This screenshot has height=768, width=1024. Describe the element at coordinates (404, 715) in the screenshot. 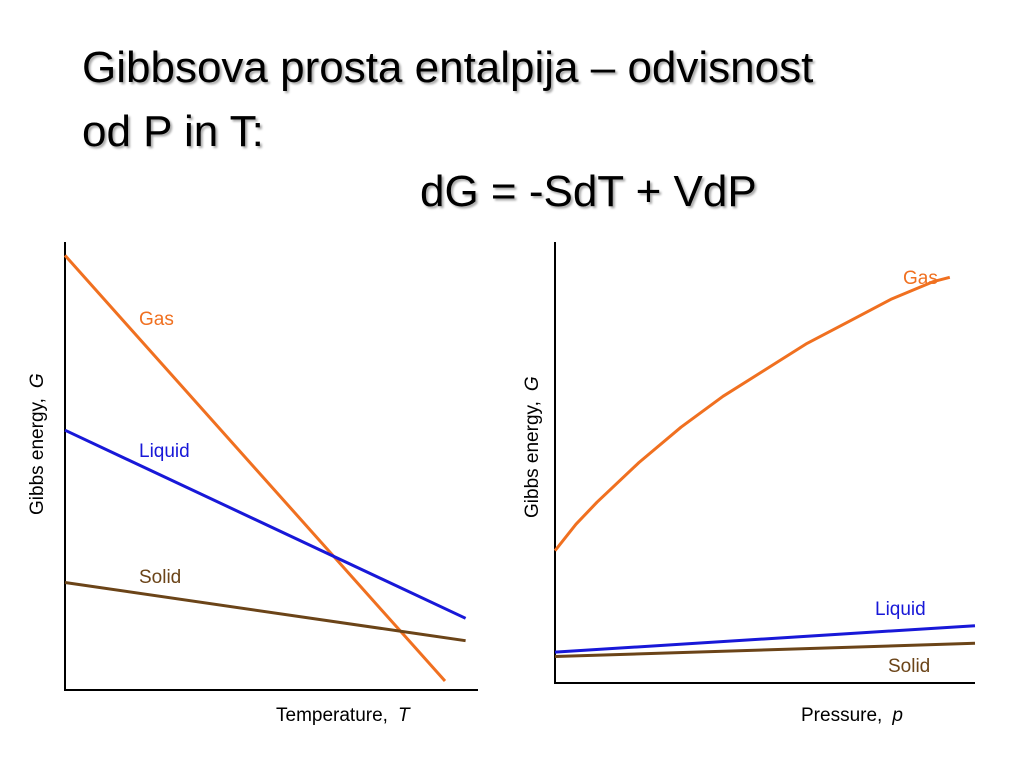

I see `temperature-x-axis-symbol: T` at that location.